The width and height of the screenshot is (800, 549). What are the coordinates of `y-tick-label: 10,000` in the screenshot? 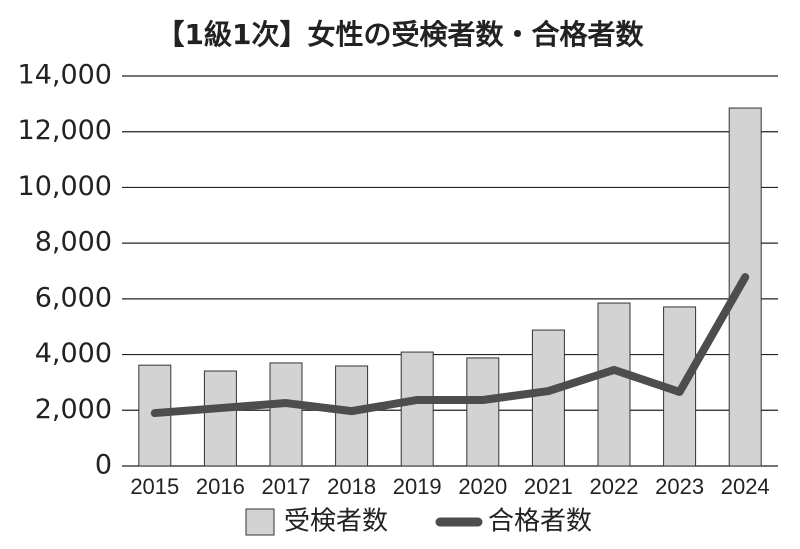 It's located at (65, 186).